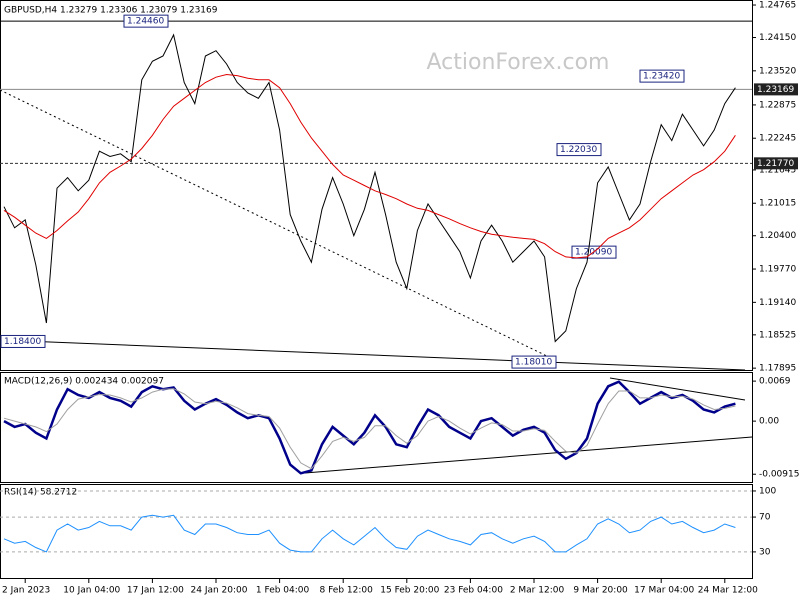 Image resolution: width=800 pixels, height=600 pixels. What do you see at coordinates (765, 552) in the screenshot?
I see `y-tick-label: 30` at bounding box center [765, 552].